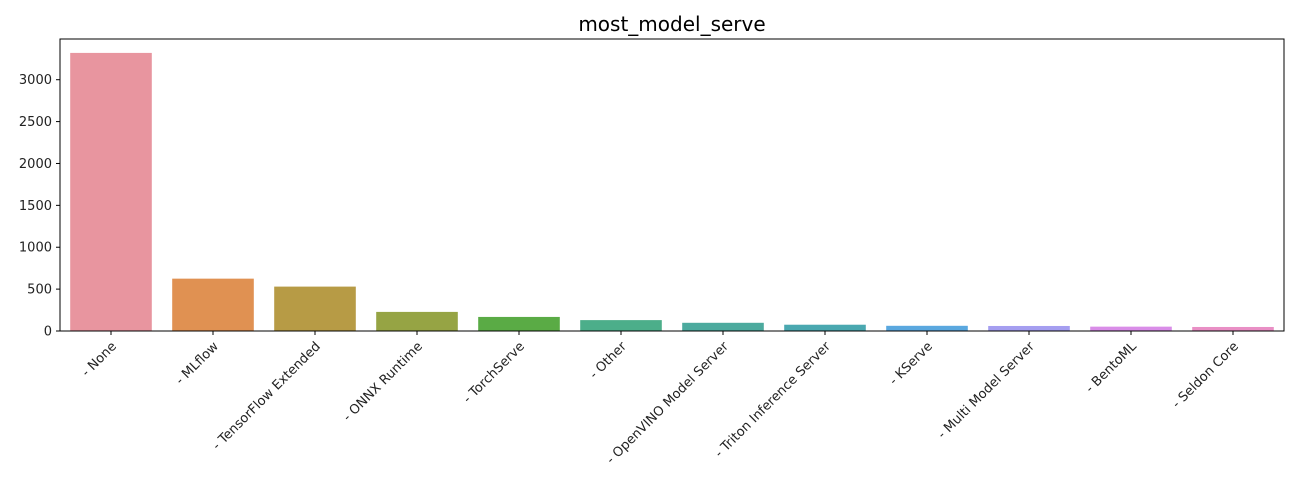 This screenshot has width=1300, height=500. What do you see at coordinates (986, 390) in the screenshot?
I see `x-tick-label: - Multi Model Server` at bounding box center [986, 390].